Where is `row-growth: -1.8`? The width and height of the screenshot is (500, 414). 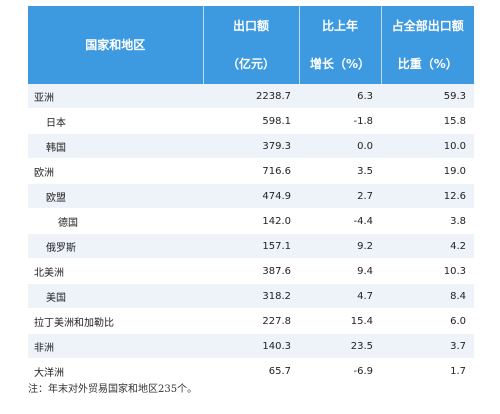
row-growth: -1.8 is located at coordinates (340, 121).